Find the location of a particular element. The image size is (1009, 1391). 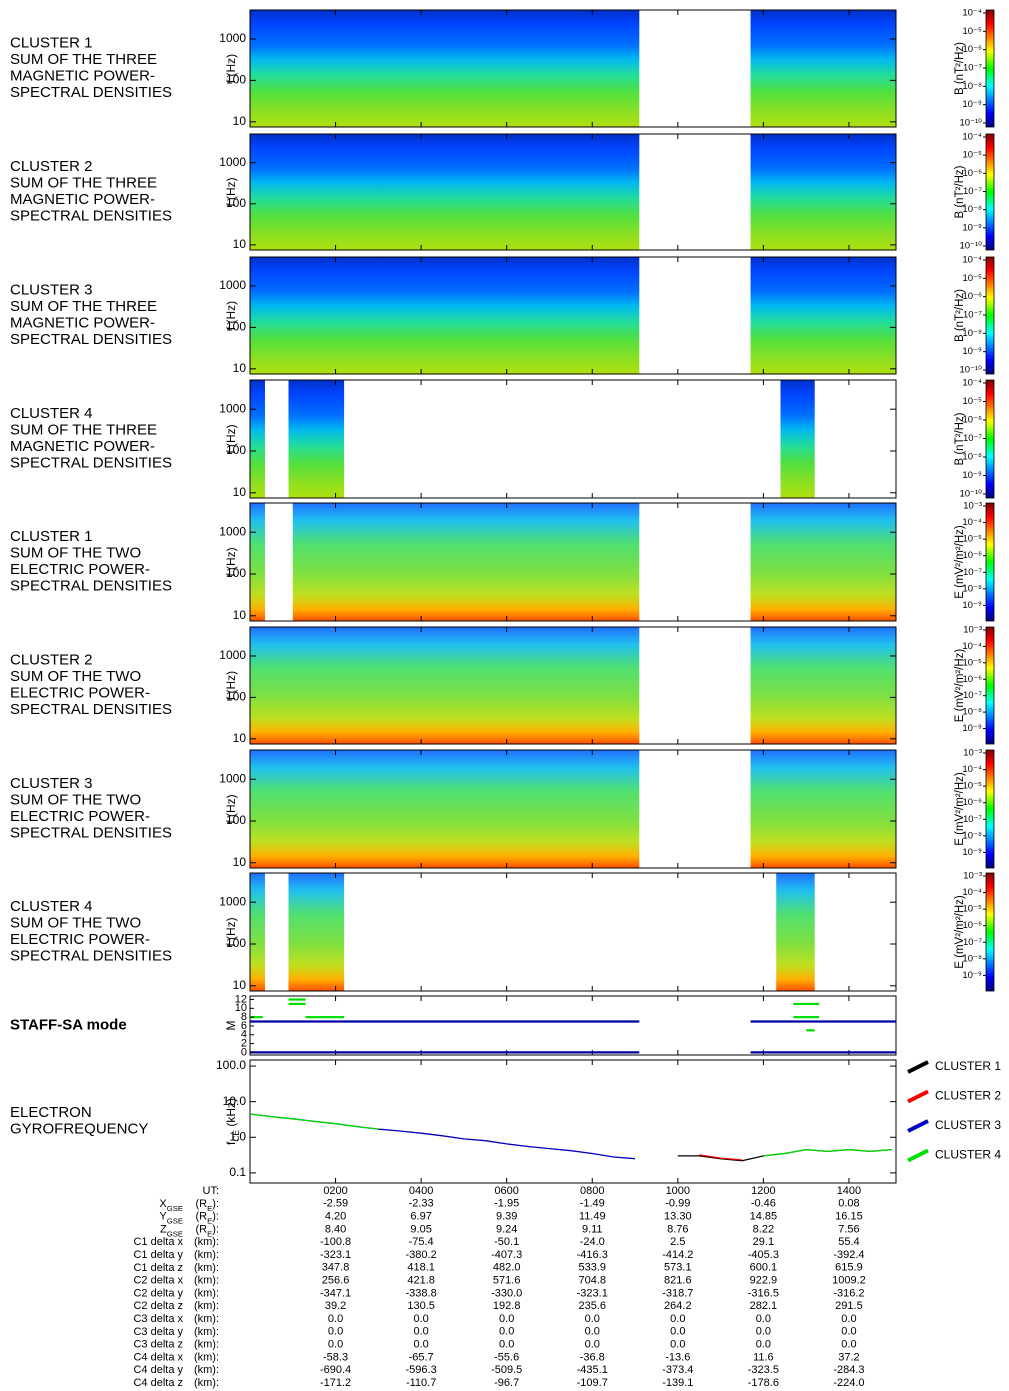

panel-label: SPECTRAL DENSITIES is located at coordinates (91, 339).